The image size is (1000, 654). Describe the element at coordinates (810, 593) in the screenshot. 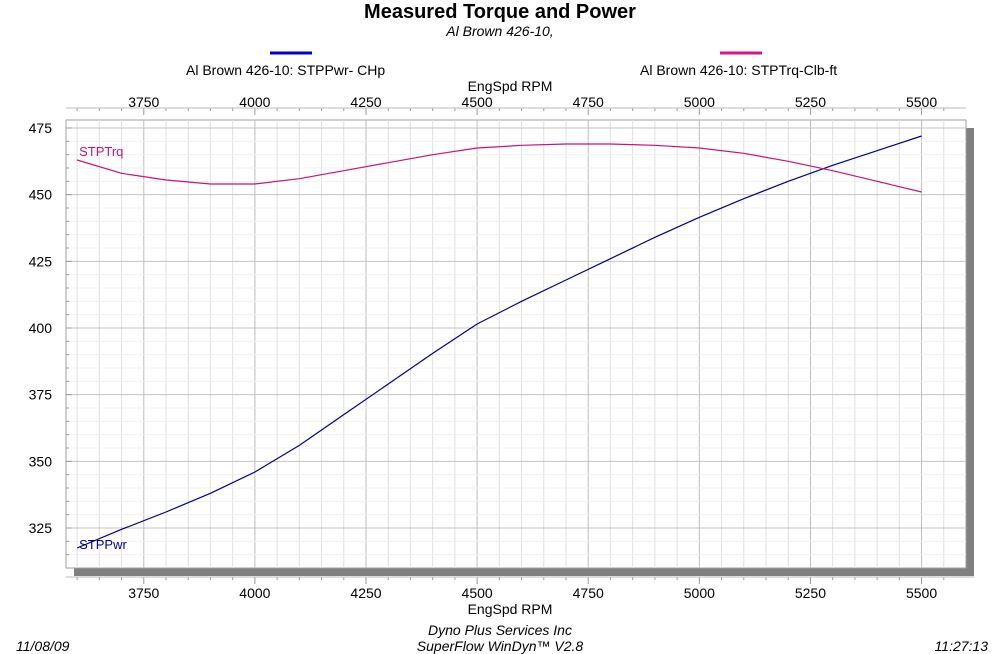

I see `x-tick-label-bottom: 5250` at that location.